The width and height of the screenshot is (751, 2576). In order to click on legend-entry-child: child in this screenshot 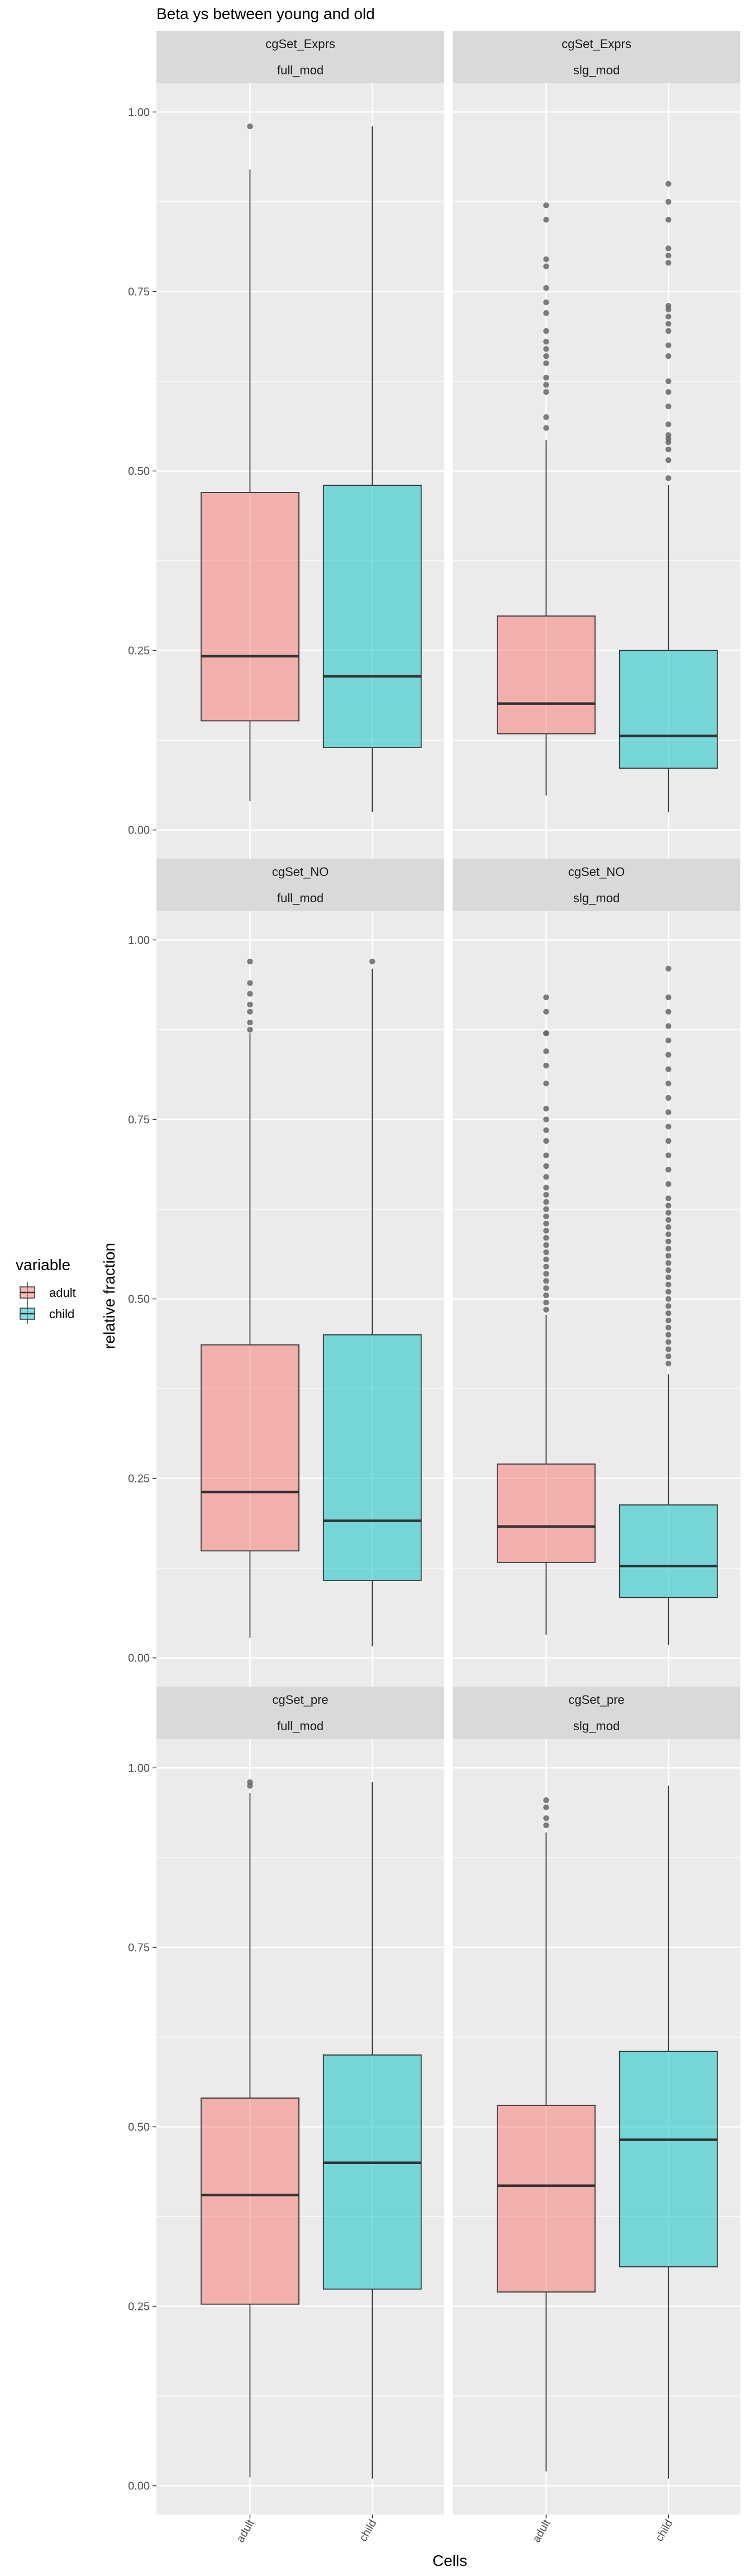, I will do `click(47, 1314)`.